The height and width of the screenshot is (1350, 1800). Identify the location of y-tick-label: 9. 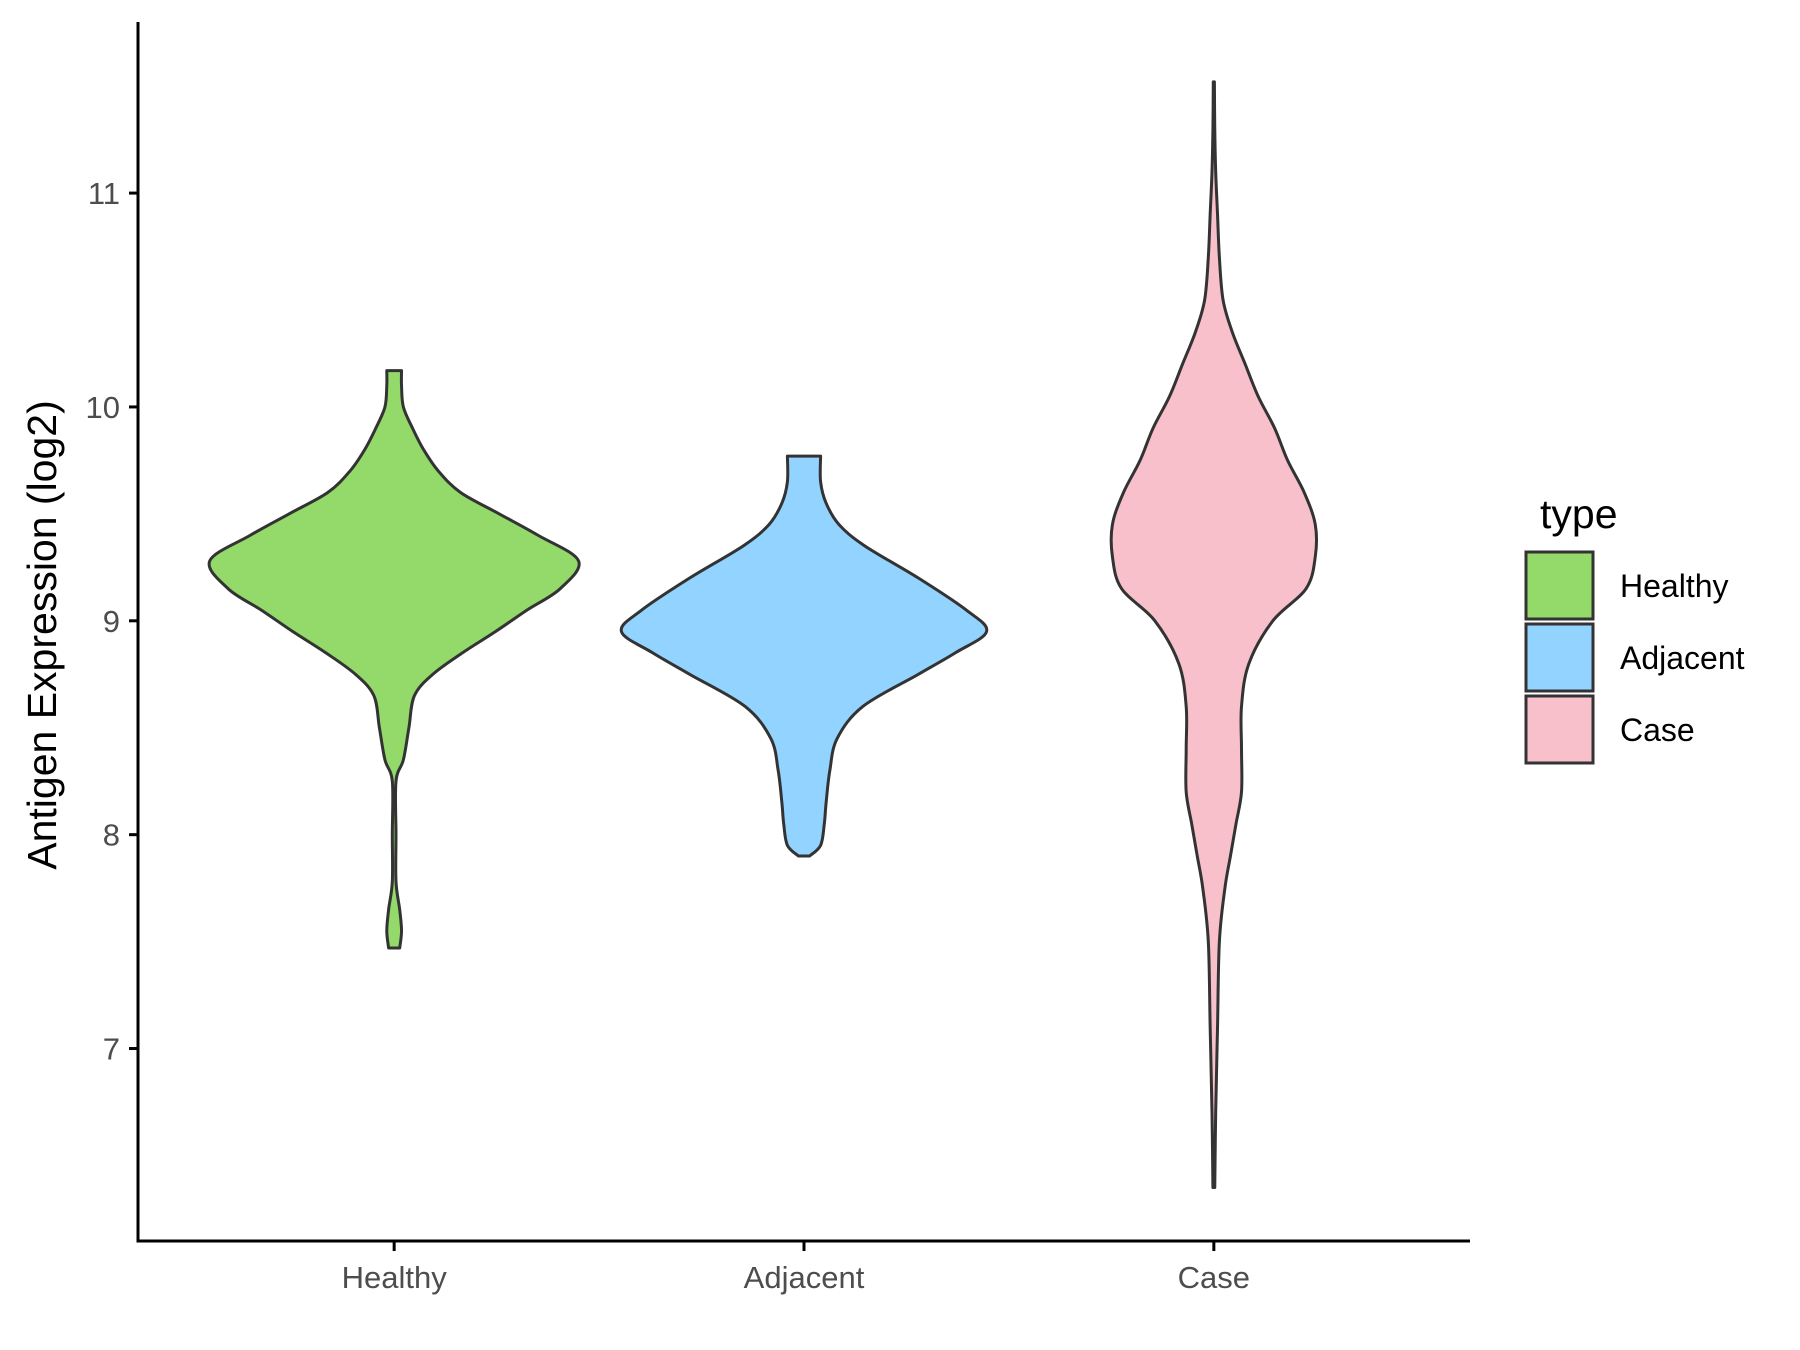
(111, 621).